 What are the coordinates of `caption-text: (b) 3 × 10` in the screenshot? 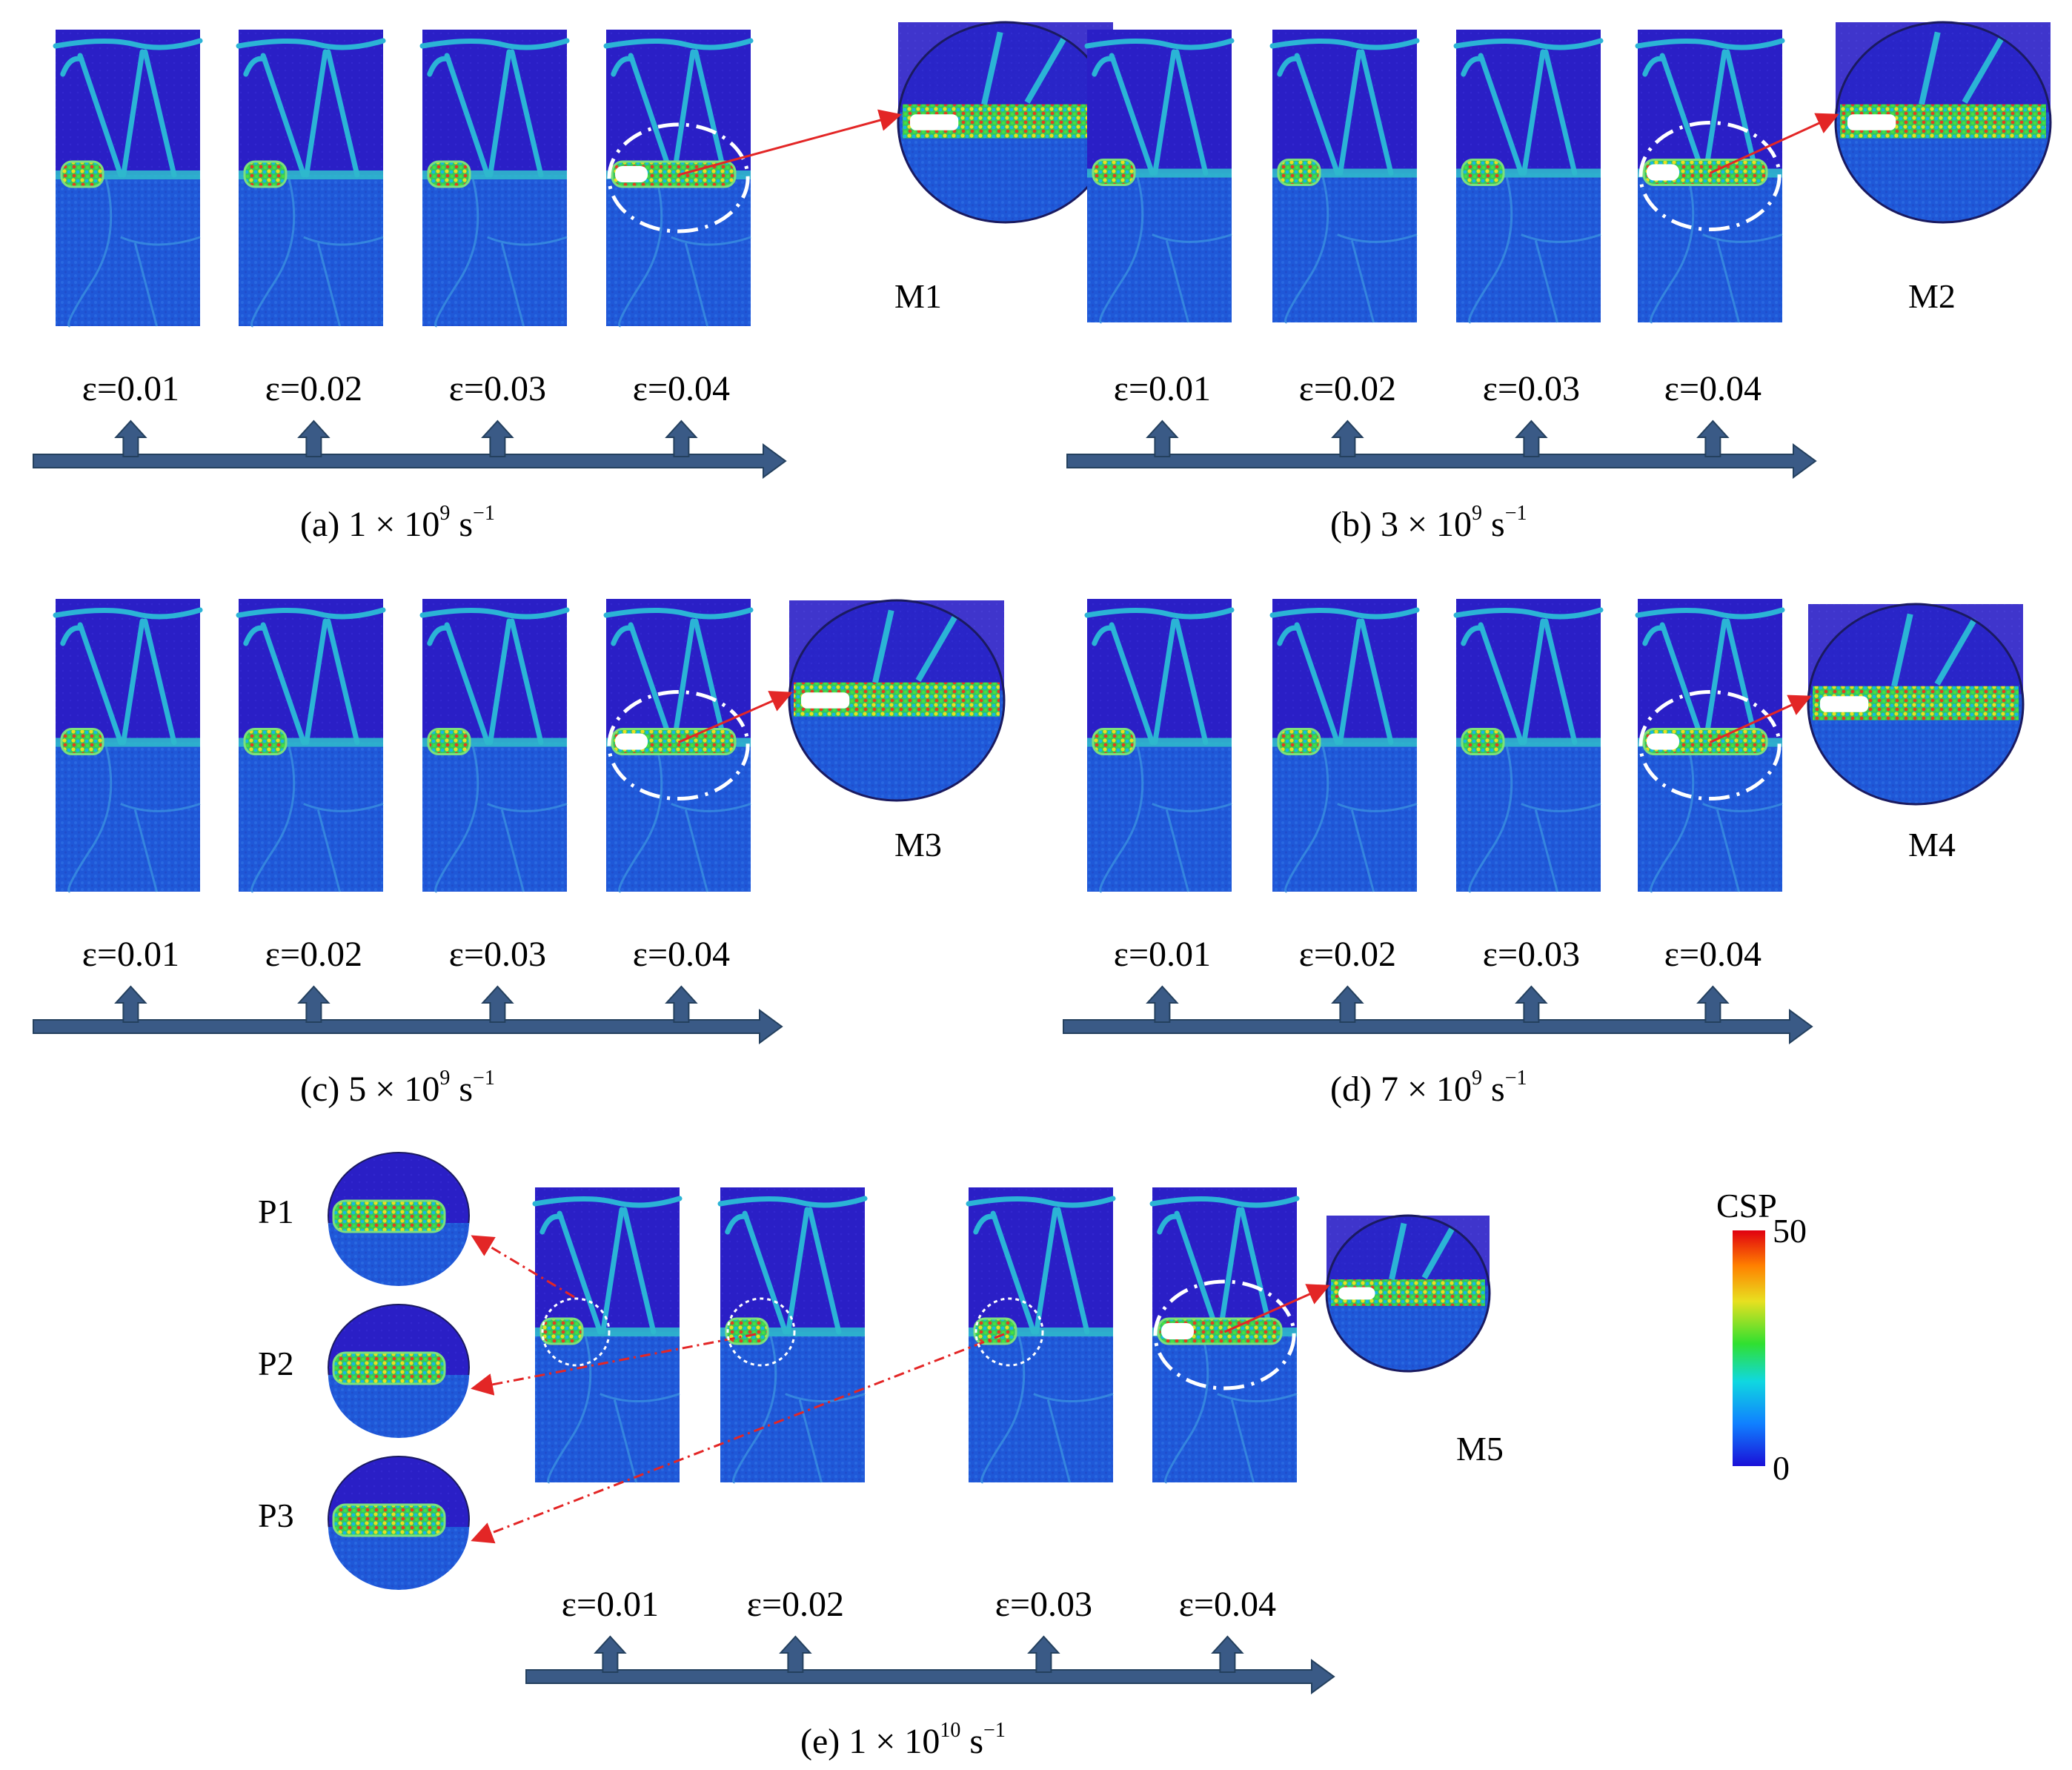 It's located at (1401, 525).